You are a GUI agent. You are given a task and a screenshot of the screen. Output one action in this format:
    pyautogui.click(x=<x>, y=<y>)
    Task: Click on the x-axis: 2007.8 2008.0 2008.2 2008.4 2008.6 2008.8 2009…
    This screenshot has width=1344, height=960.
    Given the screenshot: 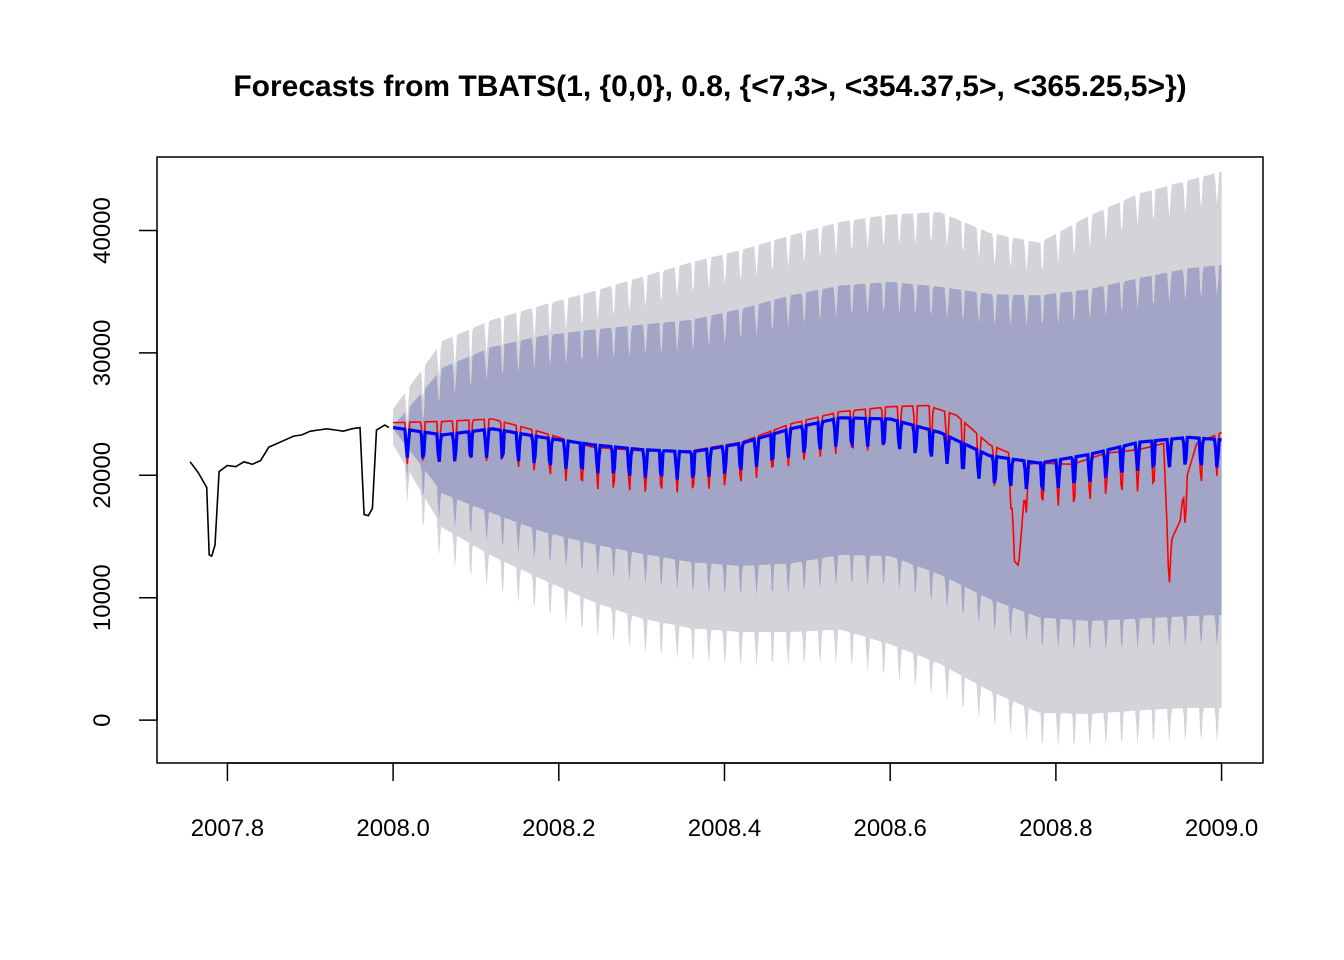 What is the action you would take?
    pyautogui.click(x=724, y=802)
    